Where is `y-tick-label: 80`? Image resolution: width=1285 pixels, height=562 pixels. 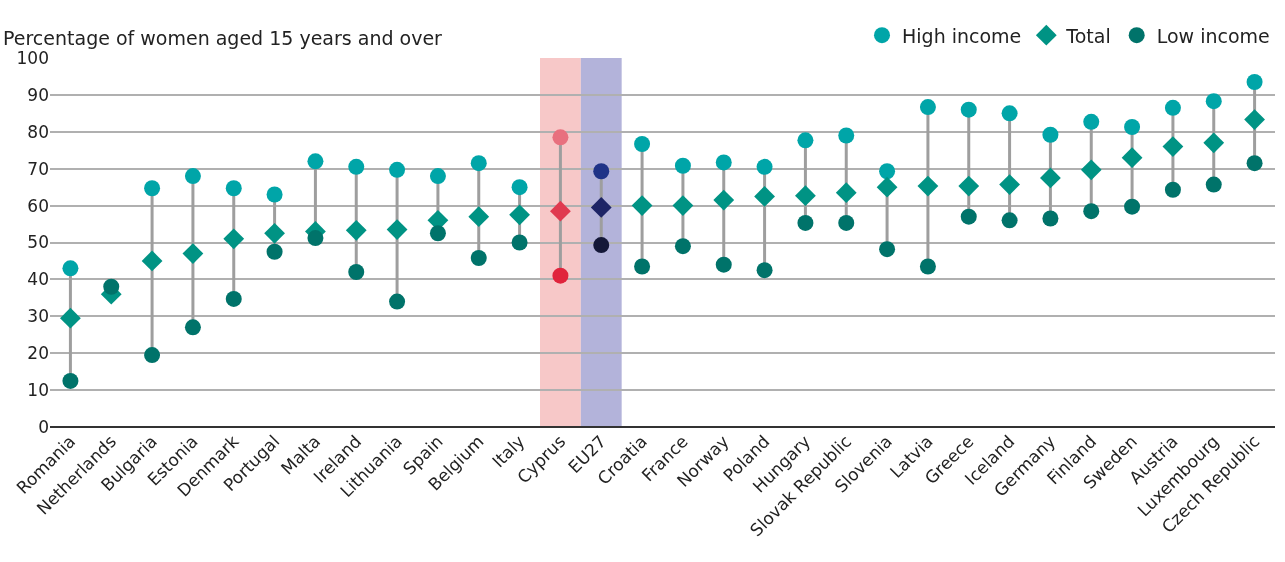 y-tick-label: 80 is located at coordinates (38, 131).